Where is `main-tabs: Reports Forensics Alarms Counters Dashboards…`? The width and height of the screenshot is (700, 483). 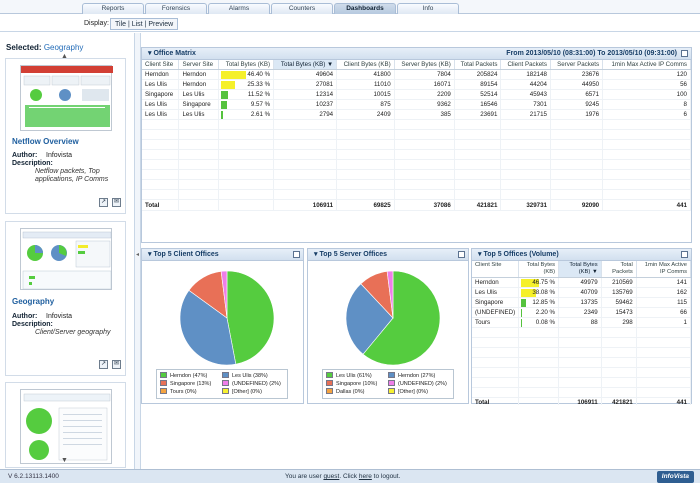 main-tabs: Reports Forensics Alarms Counters Dashboards… is located at coordinates (271, 8).